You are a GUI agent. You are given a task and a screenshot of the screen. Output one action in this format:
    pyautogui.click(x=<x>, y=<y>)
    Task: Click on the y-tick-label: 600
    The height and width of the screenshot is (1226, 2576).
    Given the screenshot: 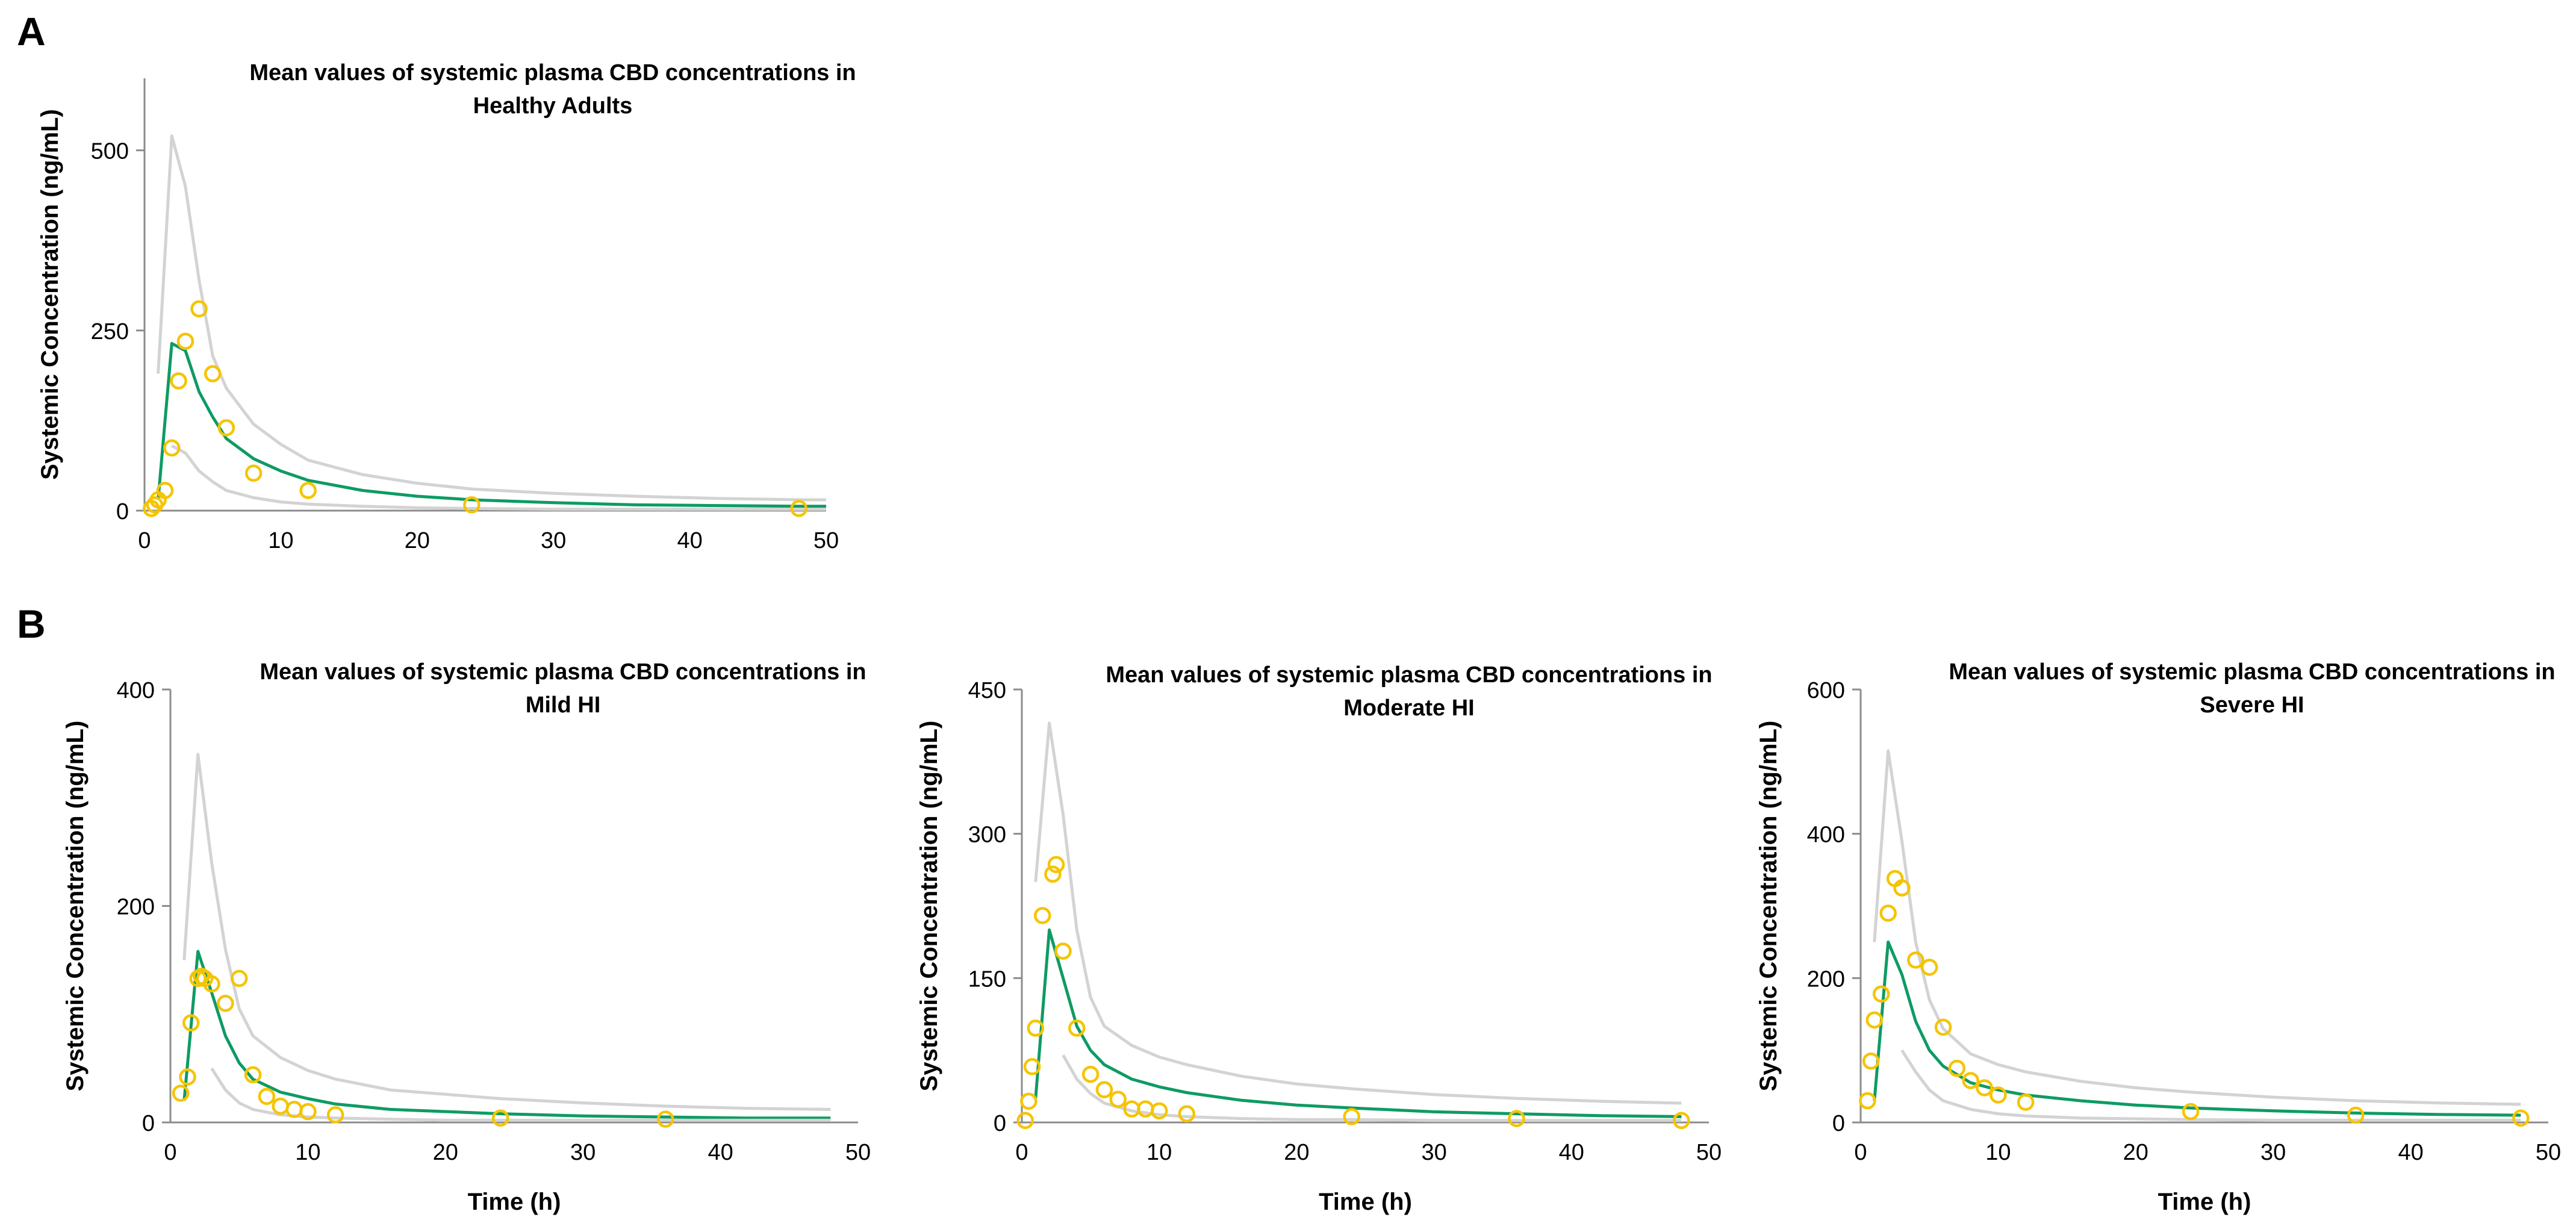 What is the action you would take?
    pyautogui.click(x=1826, y=690)
    